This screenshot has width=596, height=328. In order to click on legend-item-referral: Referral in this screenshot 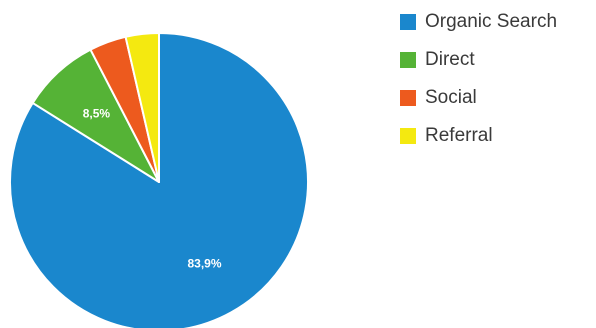, I will do `click(478, 135)`.